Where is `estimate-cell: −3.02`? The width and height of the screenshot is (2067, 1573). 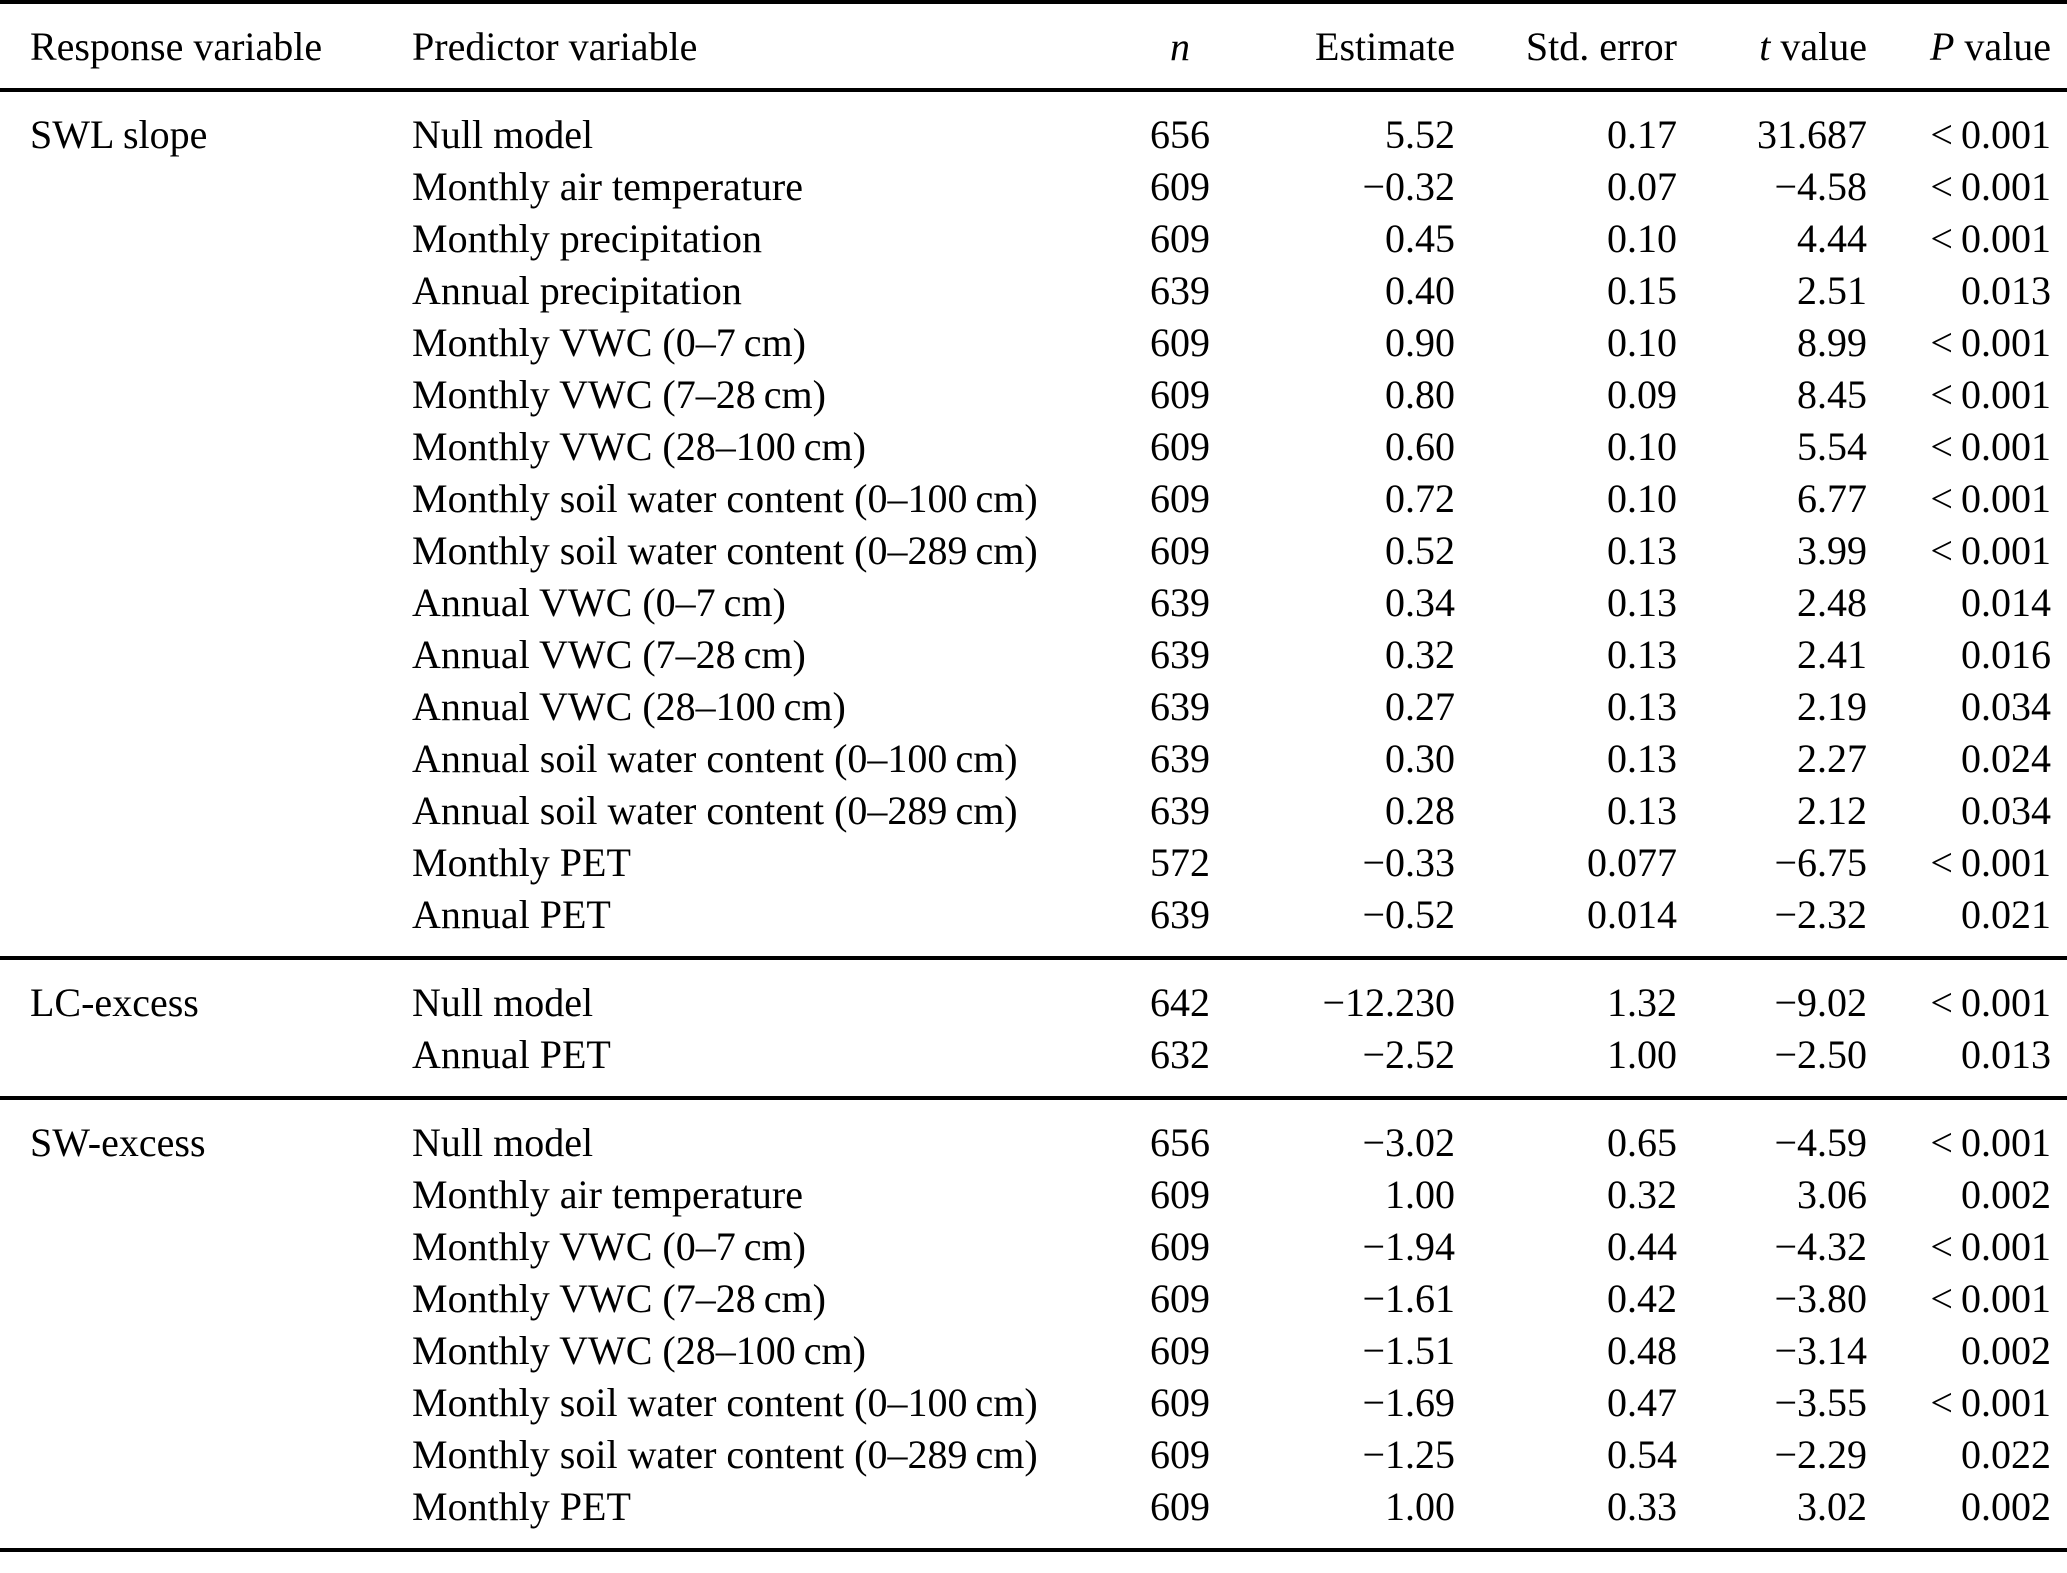 estimate-cell: −3.02 is located at coordinates (1408, 1142).